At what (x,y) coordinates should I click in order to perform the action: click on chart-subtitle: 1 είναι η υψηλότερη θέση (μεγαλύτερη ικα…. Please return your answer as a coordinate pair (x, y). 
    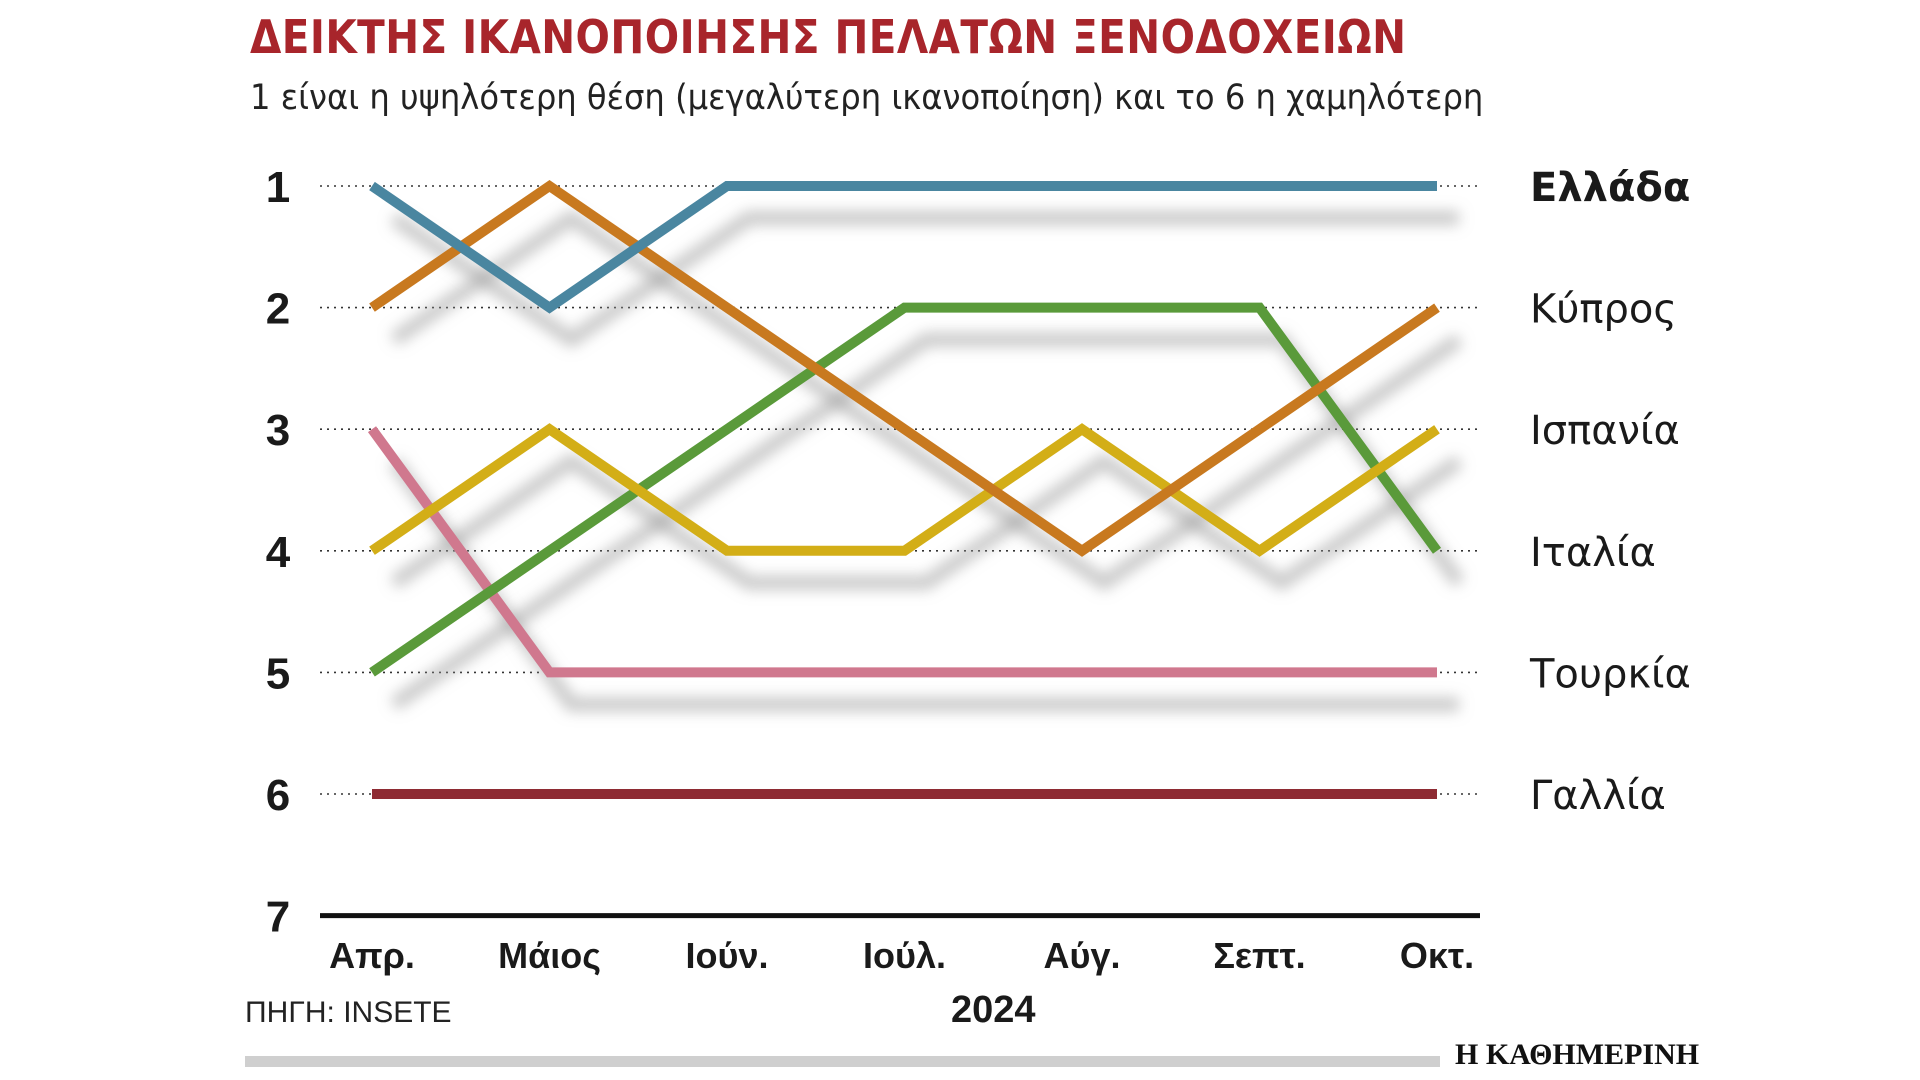
    Looking at the image, I should click on (867, 98).